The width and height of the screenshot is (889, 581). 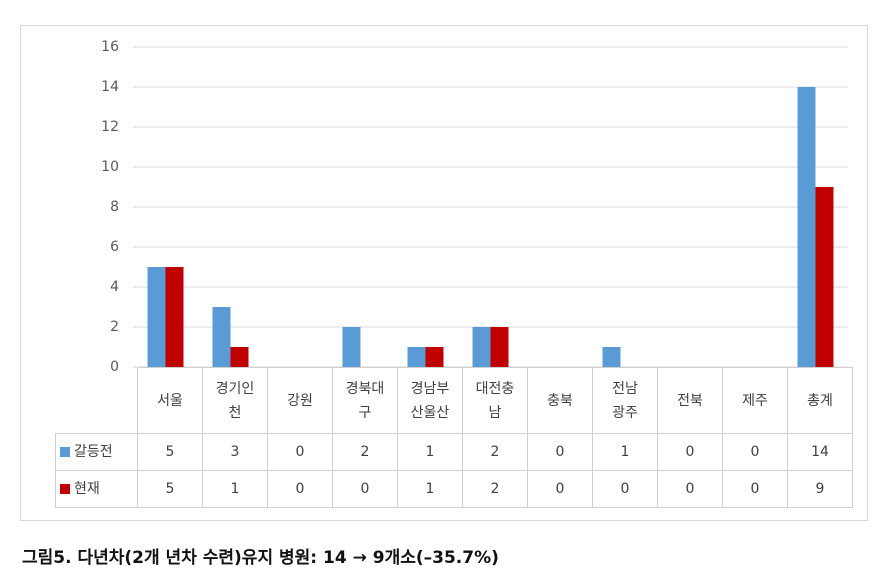 I want to click on category-label: 제주, so click(x=755, y=400).